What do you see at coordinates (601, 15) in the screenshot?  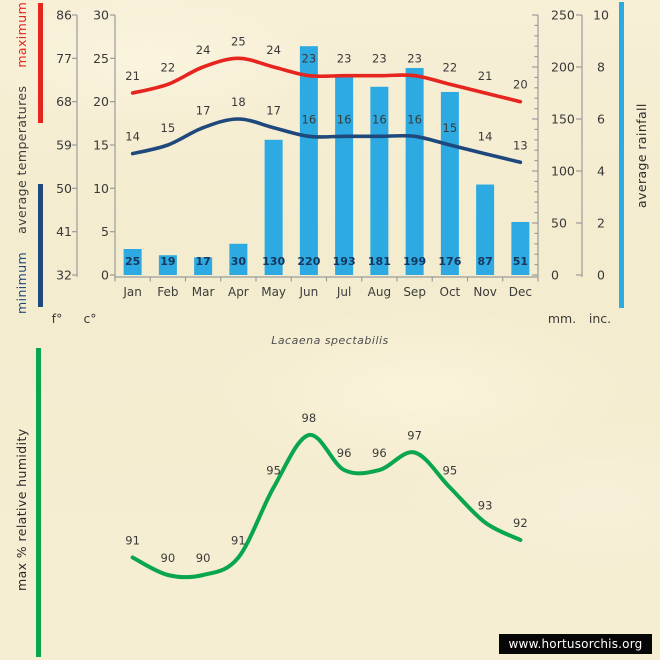 I see `inches-tick-label: 10` at bounding box center [601, 15].